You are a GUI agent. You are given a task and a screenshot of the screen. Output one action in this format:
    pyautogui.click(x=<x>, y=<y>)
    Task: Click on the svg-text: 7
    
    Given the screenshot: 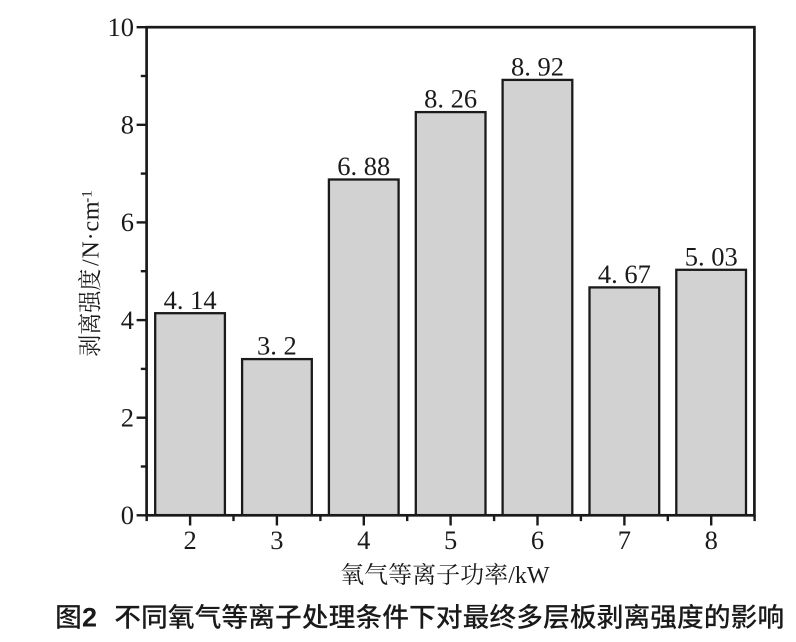 What is the action you would take?
    pyautogui.click(x=624, y=540)
    